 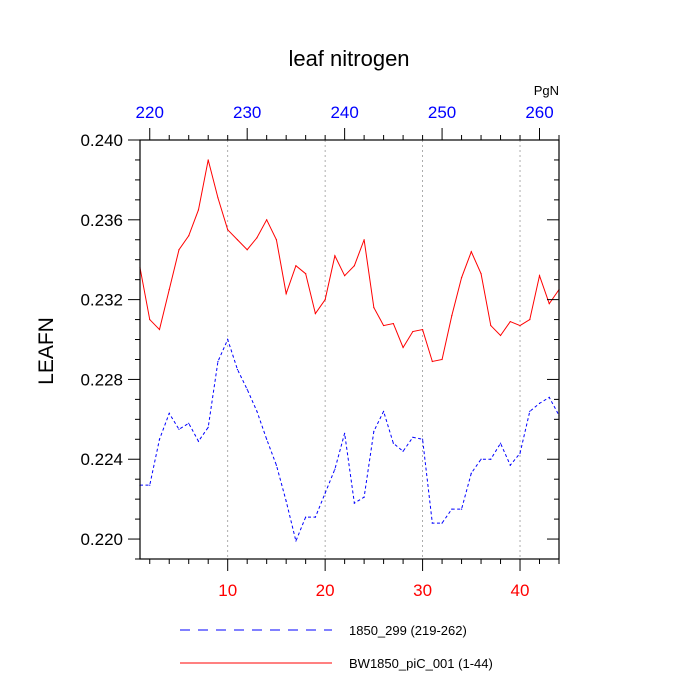 What do you see at coordinates (101, 379) in the screenshot?
I see `y-tick-label: 0.228` at bounding box center [101, 379].